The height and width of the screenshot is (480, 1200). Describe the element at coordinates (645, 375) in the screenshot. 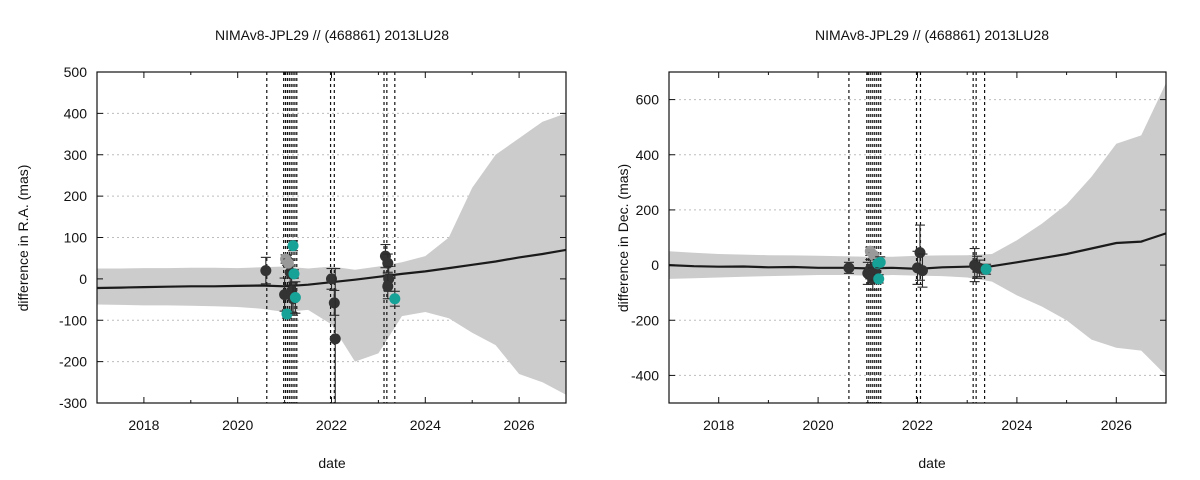

I see `y-tick-label: -400` at that location.